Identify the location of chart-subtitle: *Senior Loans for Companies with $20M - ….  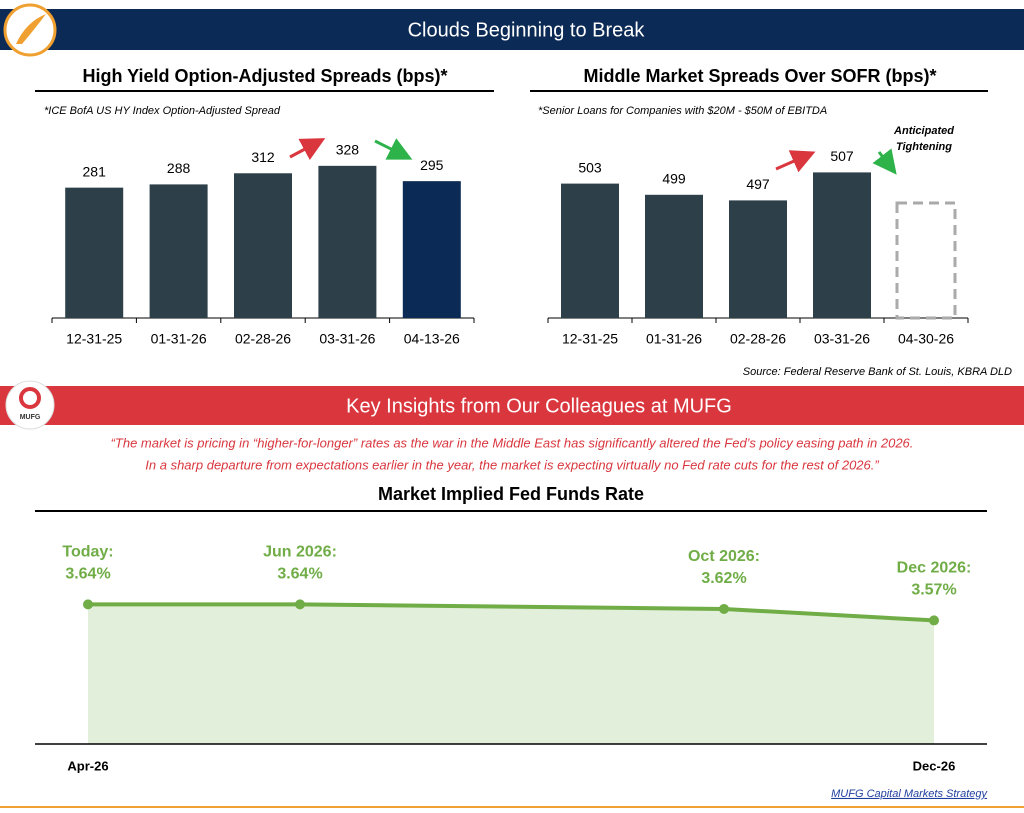
(682, 111).